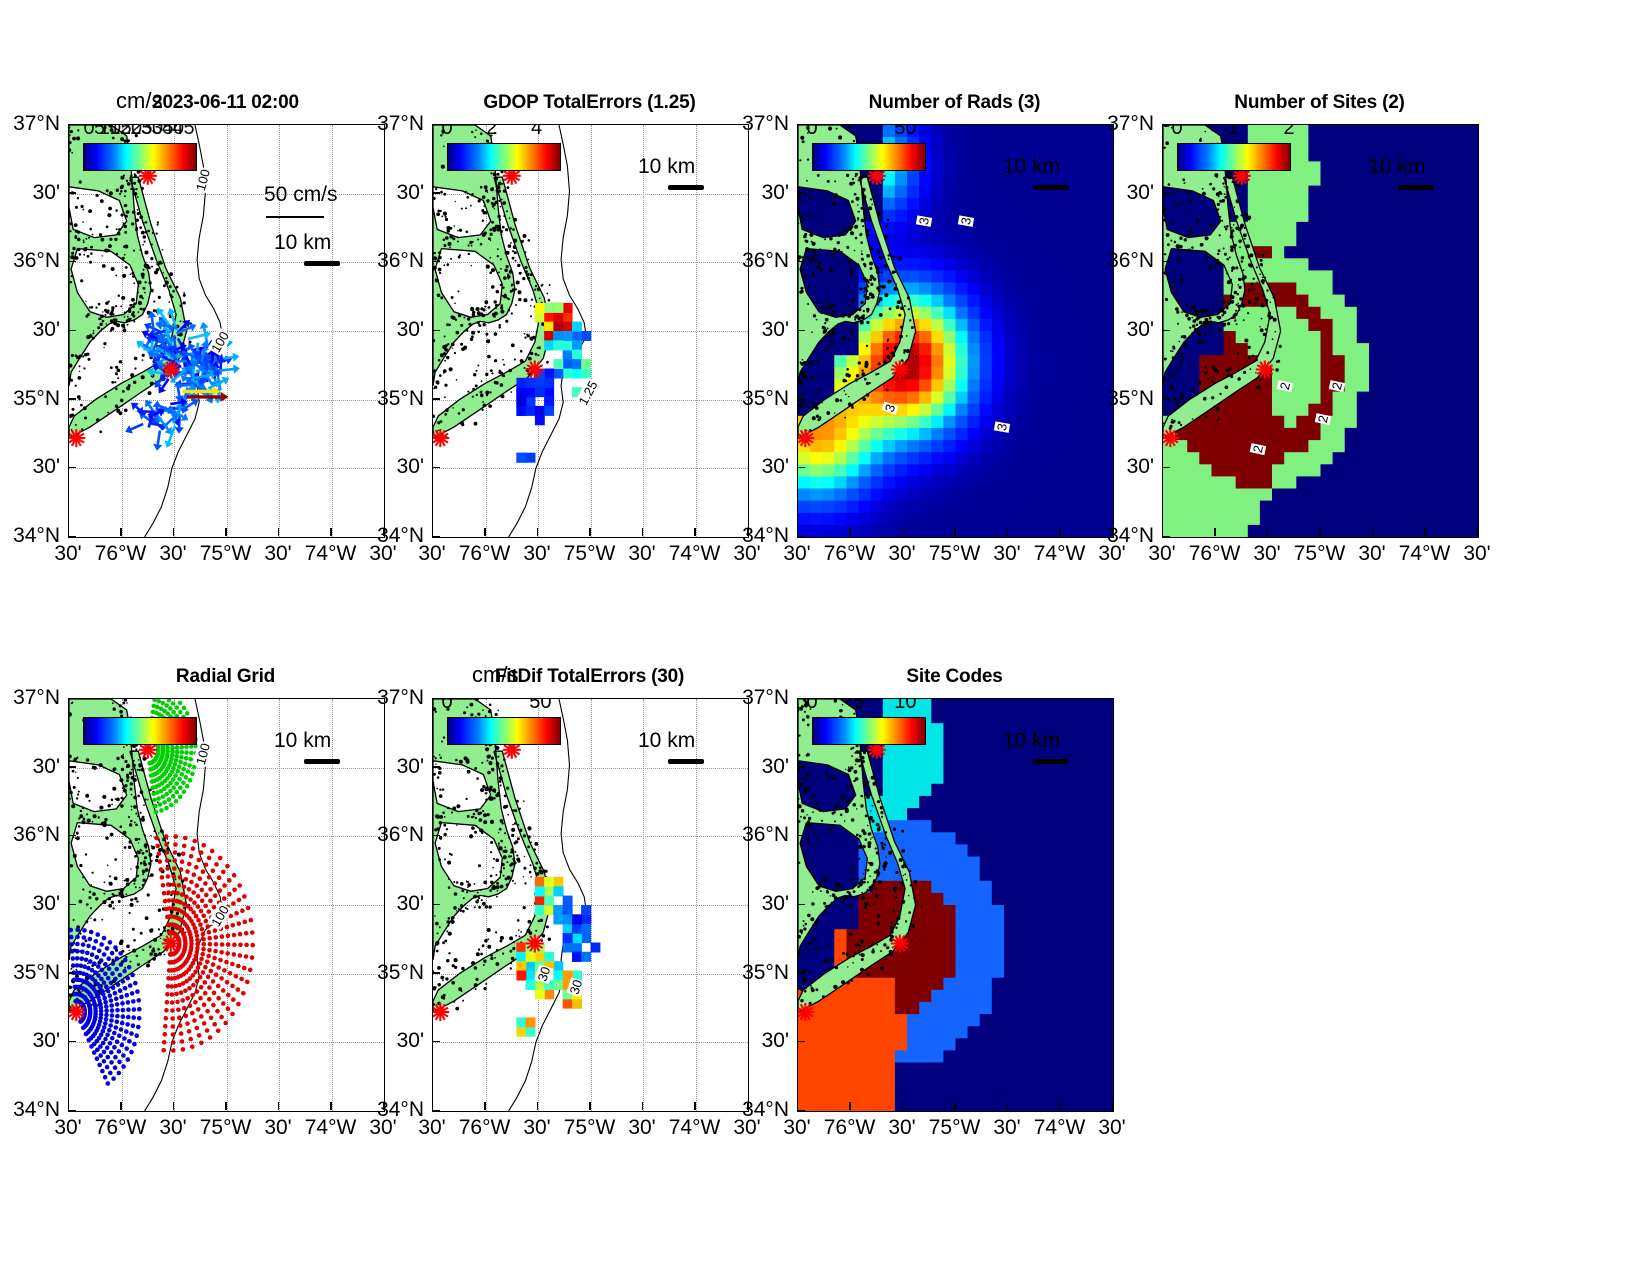 The height and width of the screenshot is (1275, 1650). I want to click on map-canvas-gdop, so click(512, 331).